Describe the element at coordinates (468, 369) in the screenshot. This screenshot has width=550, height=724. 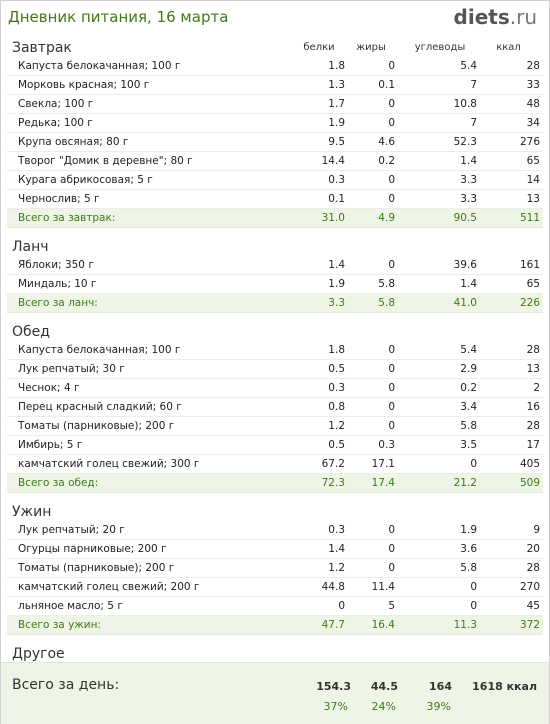
I see `carbs-value: 2.9` at that location.